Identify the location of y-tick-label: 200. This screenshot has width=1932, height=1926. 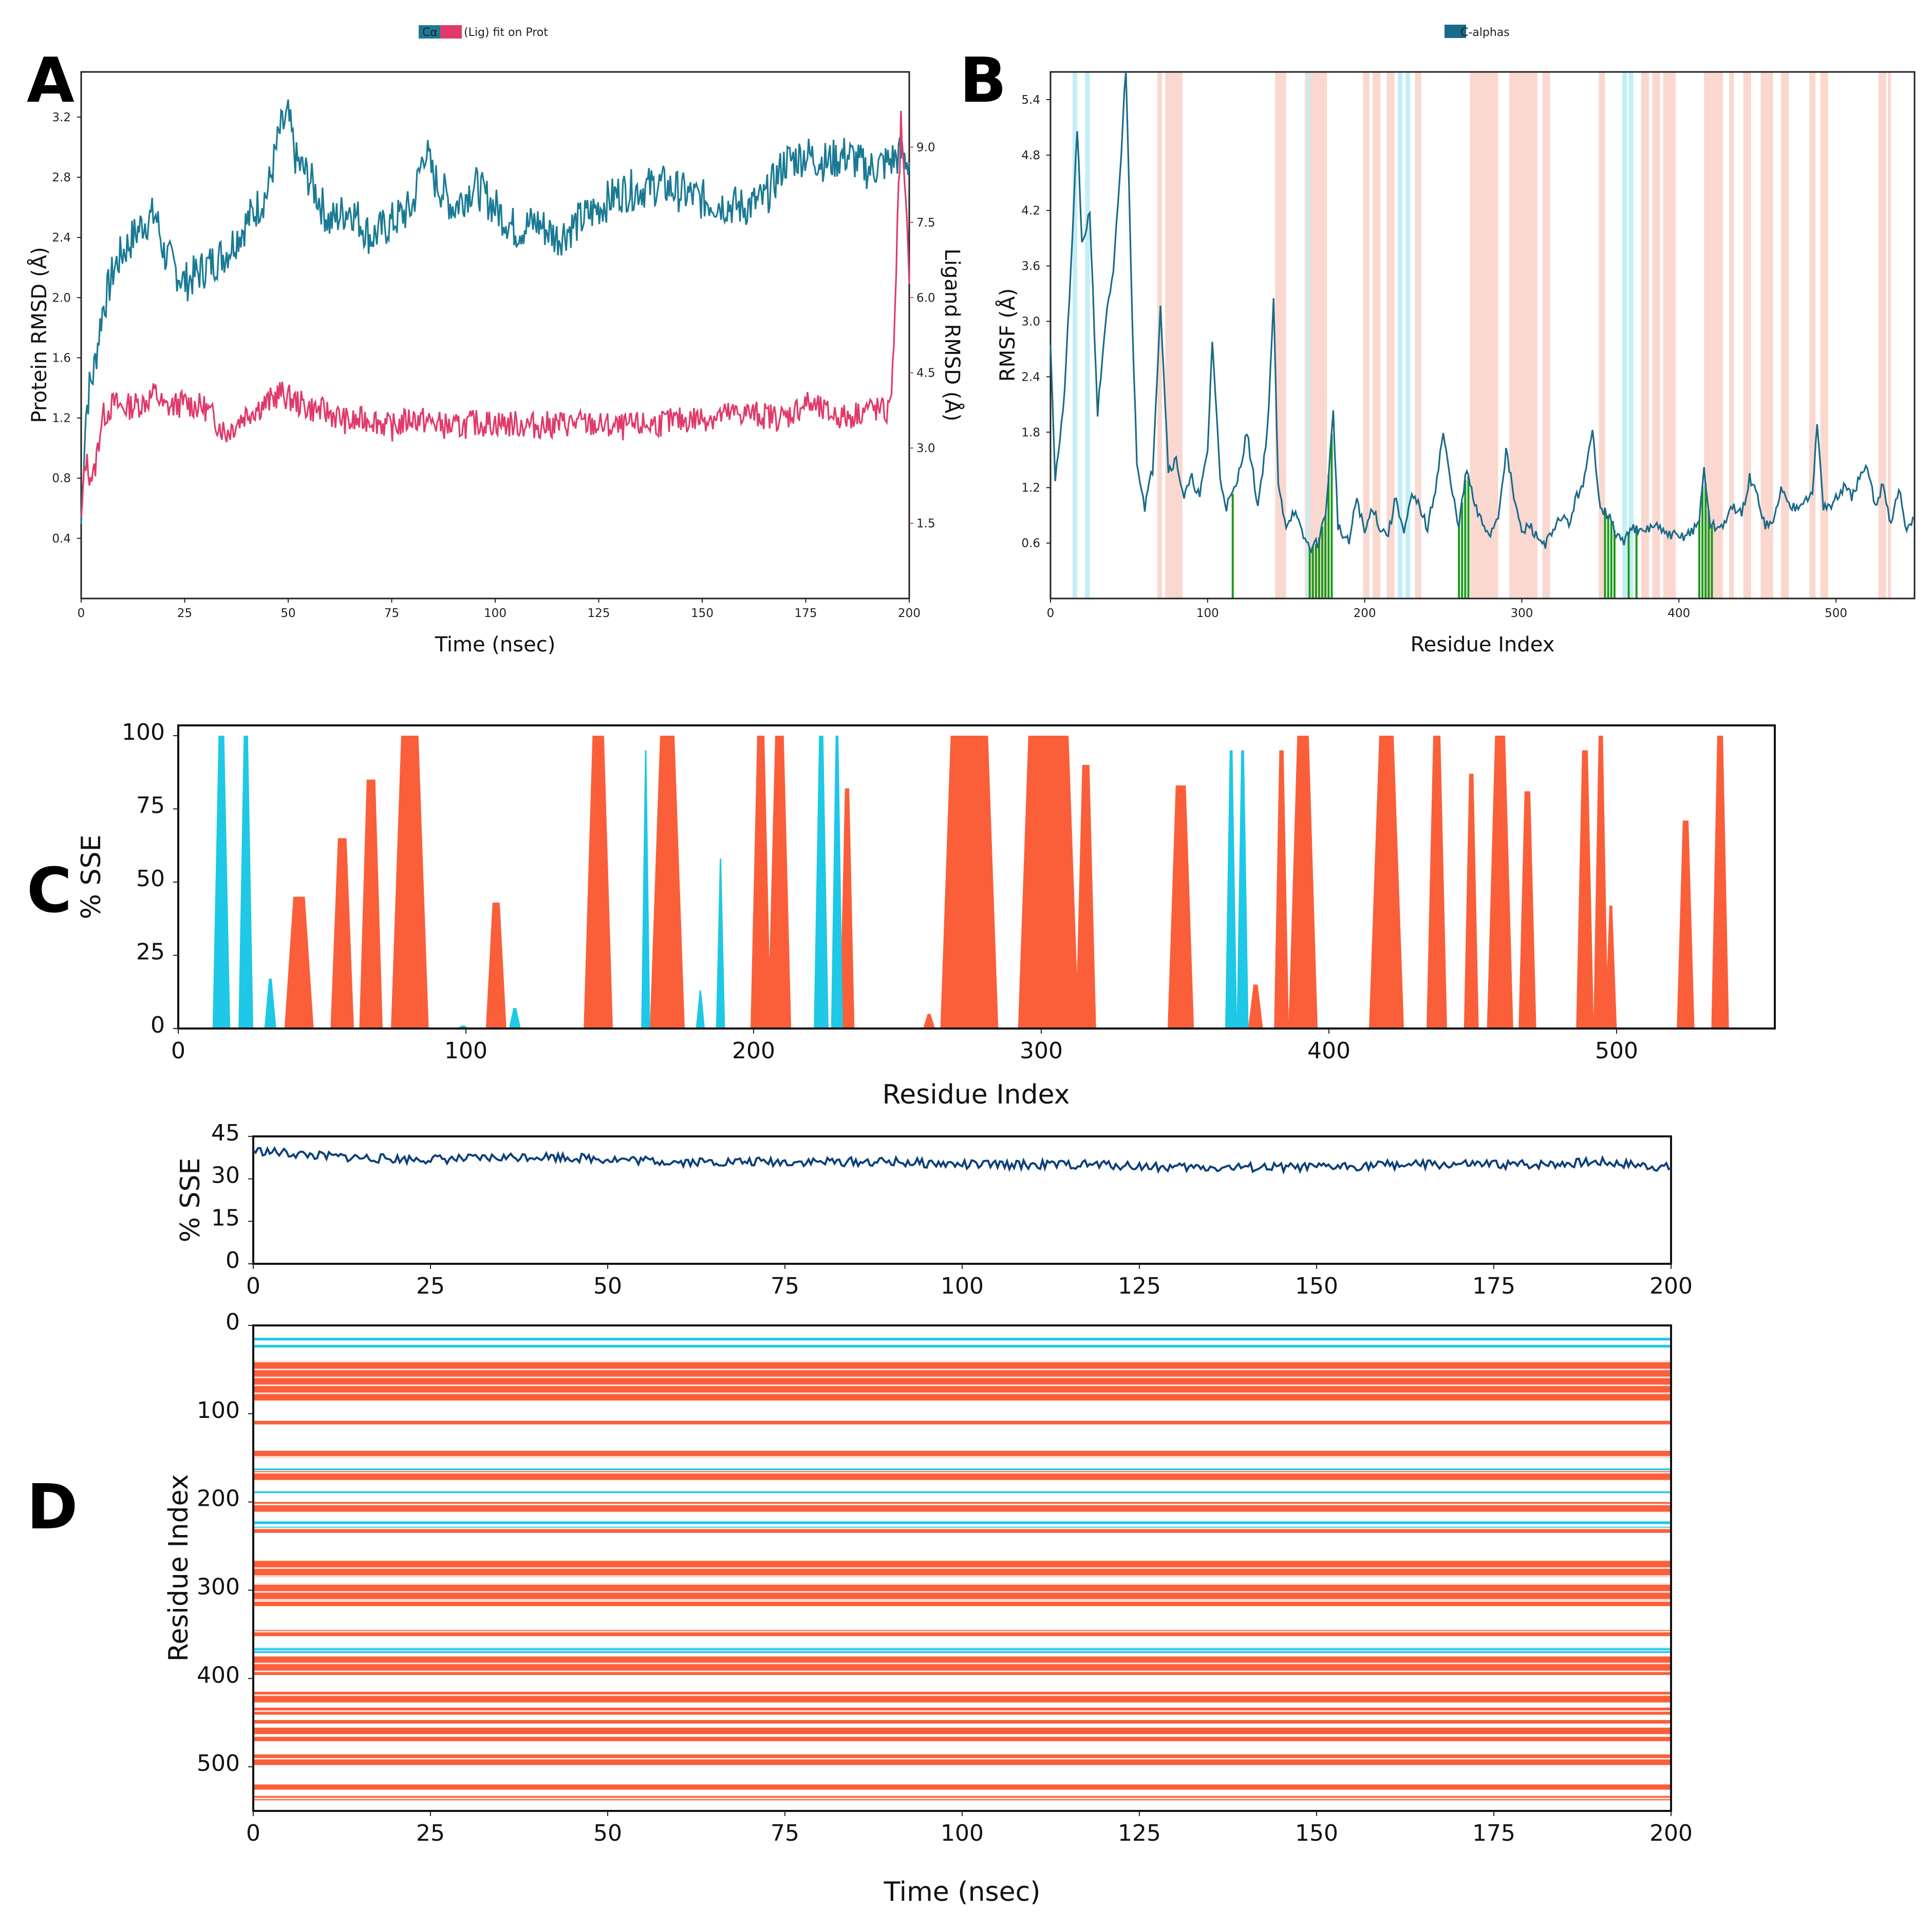
(218, 1499).